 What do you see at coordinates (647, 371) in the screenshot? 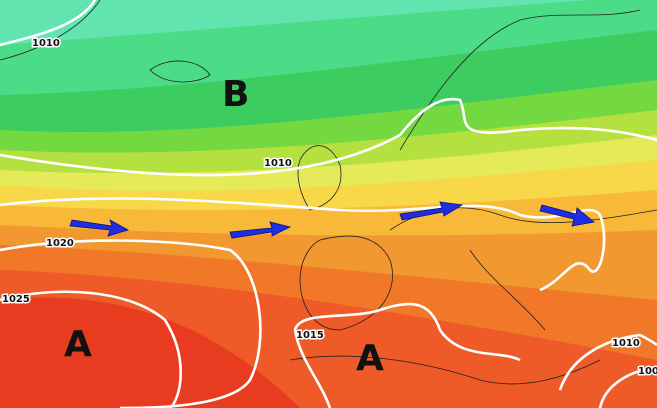
I see `isobar-label: 100` at bounding box center [647, 371].